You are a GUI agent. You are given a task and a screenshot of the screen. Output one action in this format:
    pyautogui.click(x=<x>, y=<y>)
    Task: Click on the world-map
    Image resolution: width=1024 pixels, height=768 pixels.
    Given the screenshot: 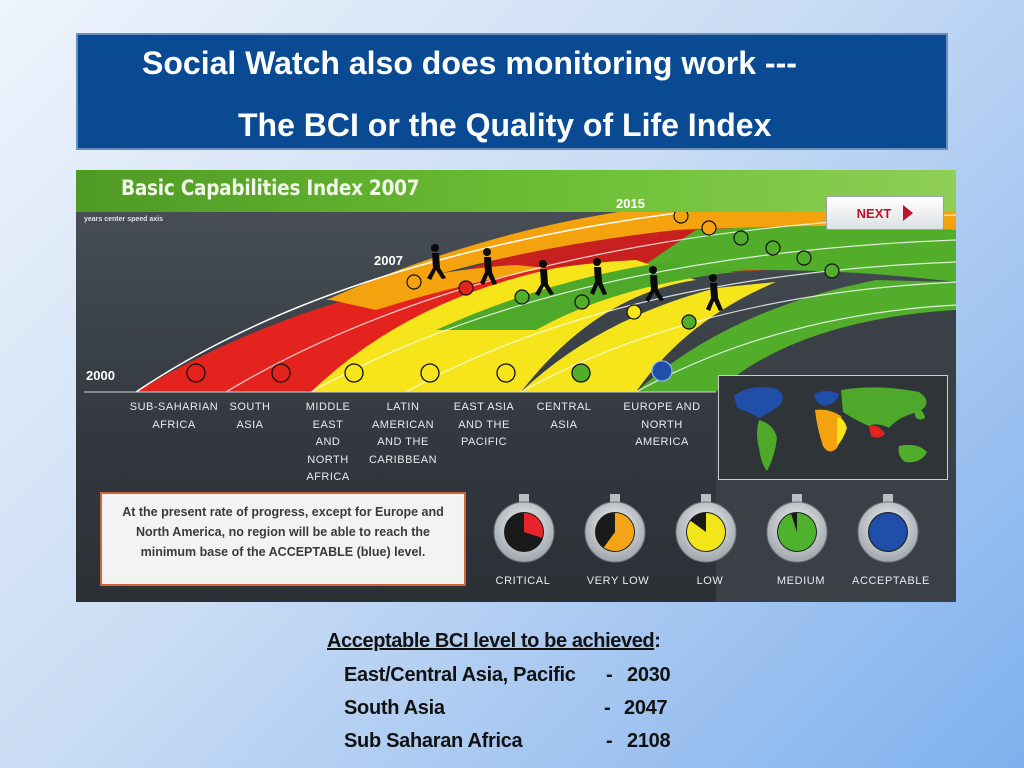 What is the action you would take?
    pyautogui.click(x=833, y=427)
    